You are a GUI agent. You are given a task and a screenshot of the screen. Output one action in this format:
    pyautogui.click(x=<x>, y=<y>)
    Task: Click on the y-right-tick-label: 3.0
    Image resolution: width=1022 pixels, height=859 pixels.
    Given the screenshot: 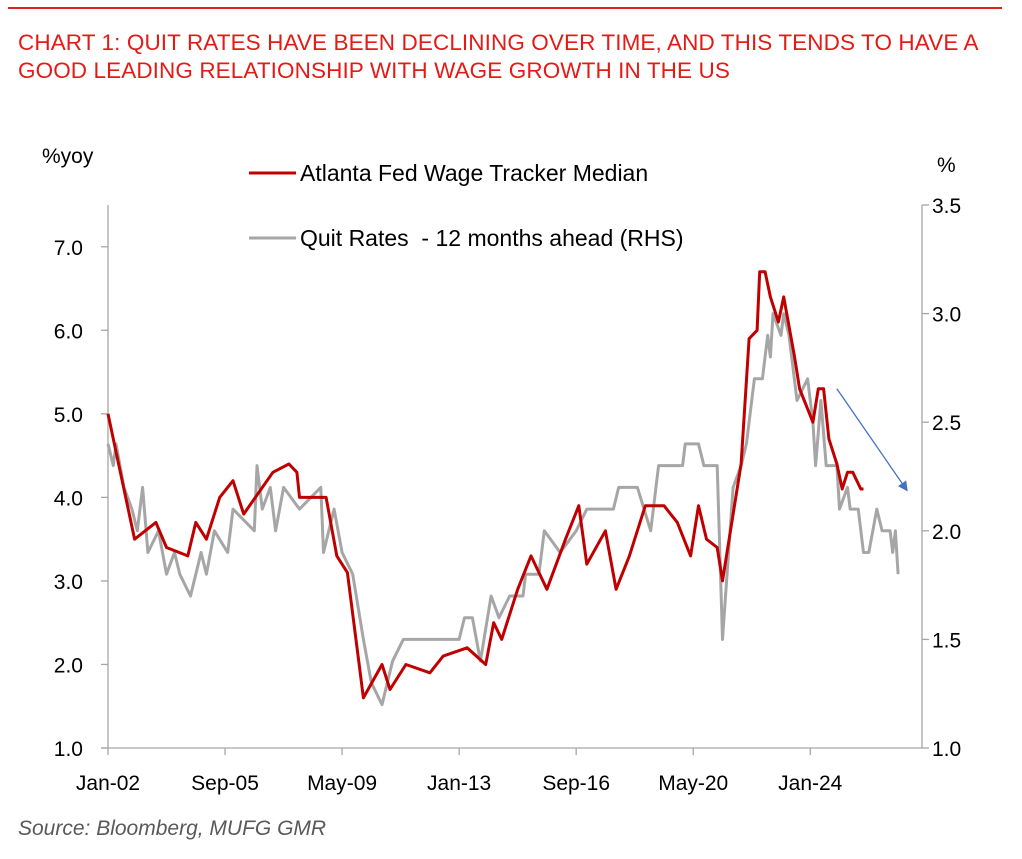 What is the action you would take?
    pyautogui.click(x=946, y=315)
    